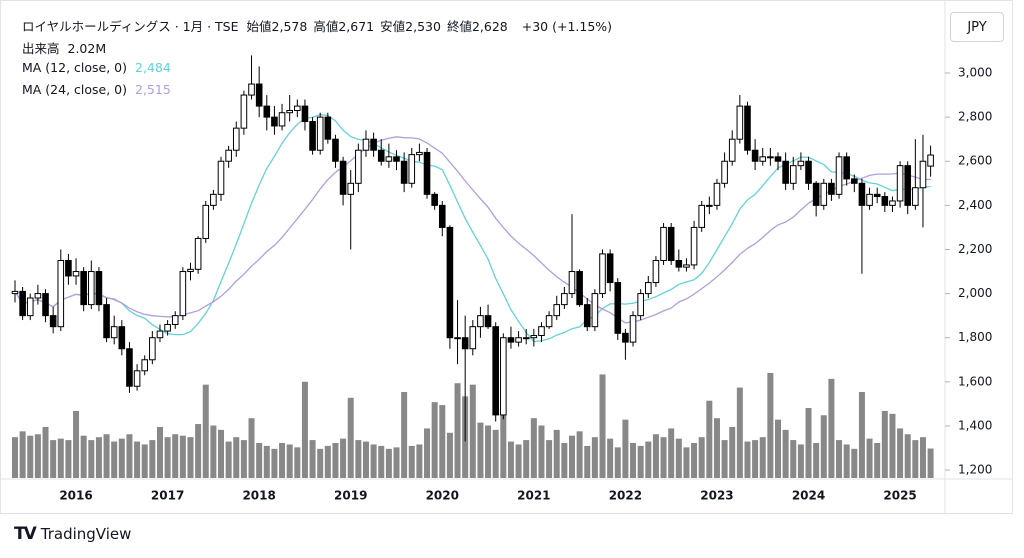  Describe the element at coordinates (975, 117) in the screenshot. I see `y-tick-label: 2,800` at that location.